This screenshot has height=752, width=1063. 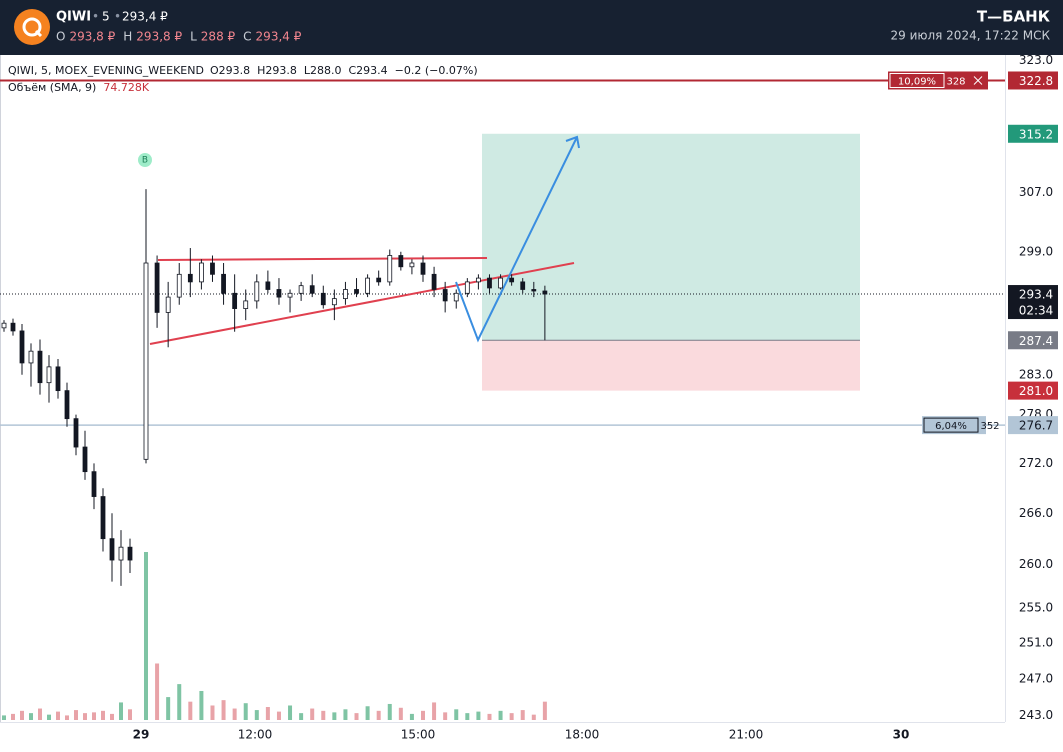 I want to click on y-tick-label: 323.0, so click(x=1036, y=60).